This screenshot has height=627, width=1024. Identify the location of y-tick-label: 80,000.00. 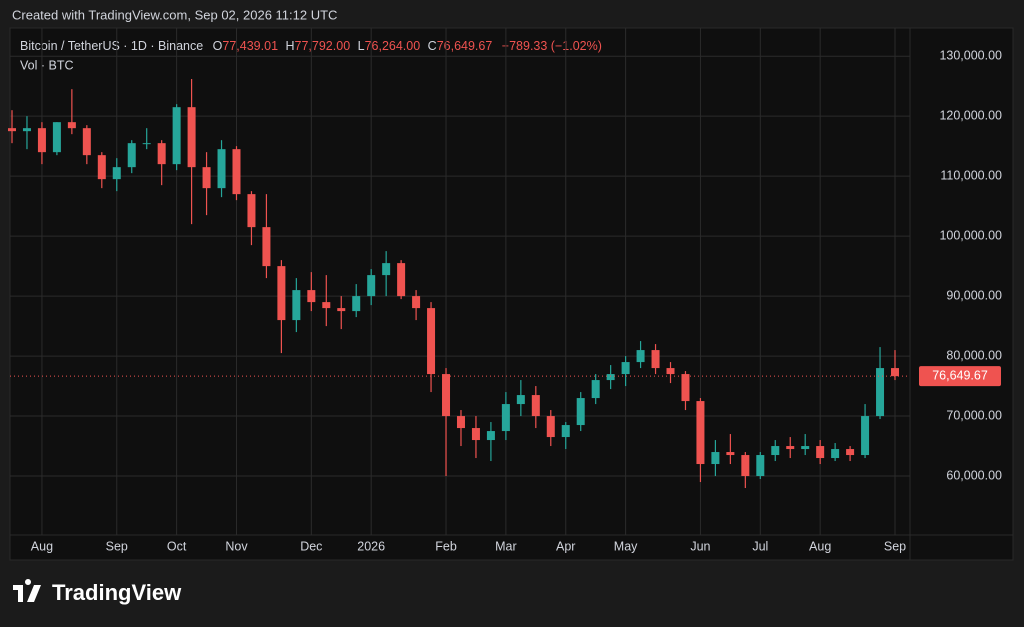
(974, 355).